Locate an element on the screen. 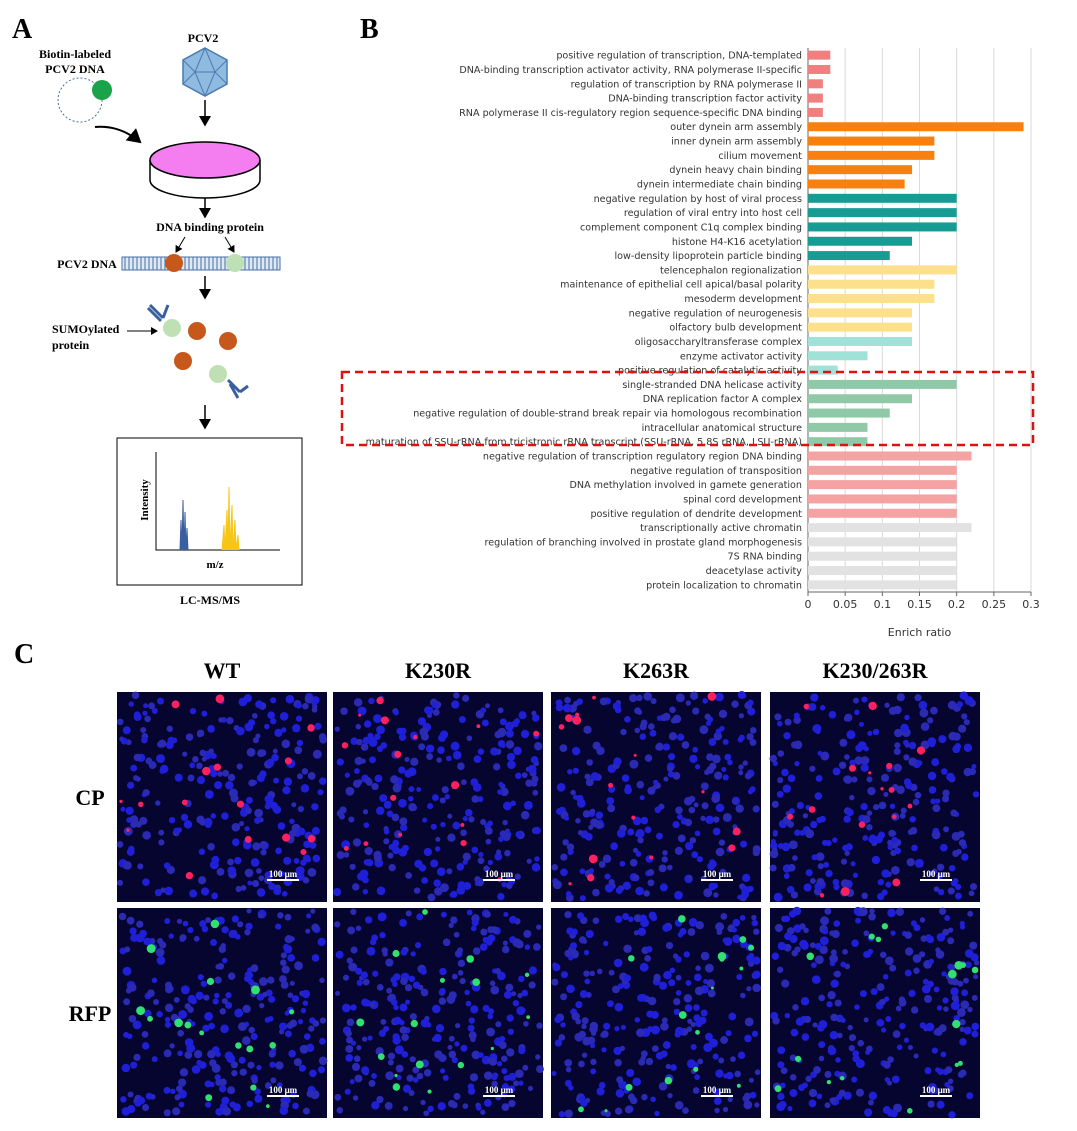  x-tick-label: 0.2 is located at coordinates (957, 604).